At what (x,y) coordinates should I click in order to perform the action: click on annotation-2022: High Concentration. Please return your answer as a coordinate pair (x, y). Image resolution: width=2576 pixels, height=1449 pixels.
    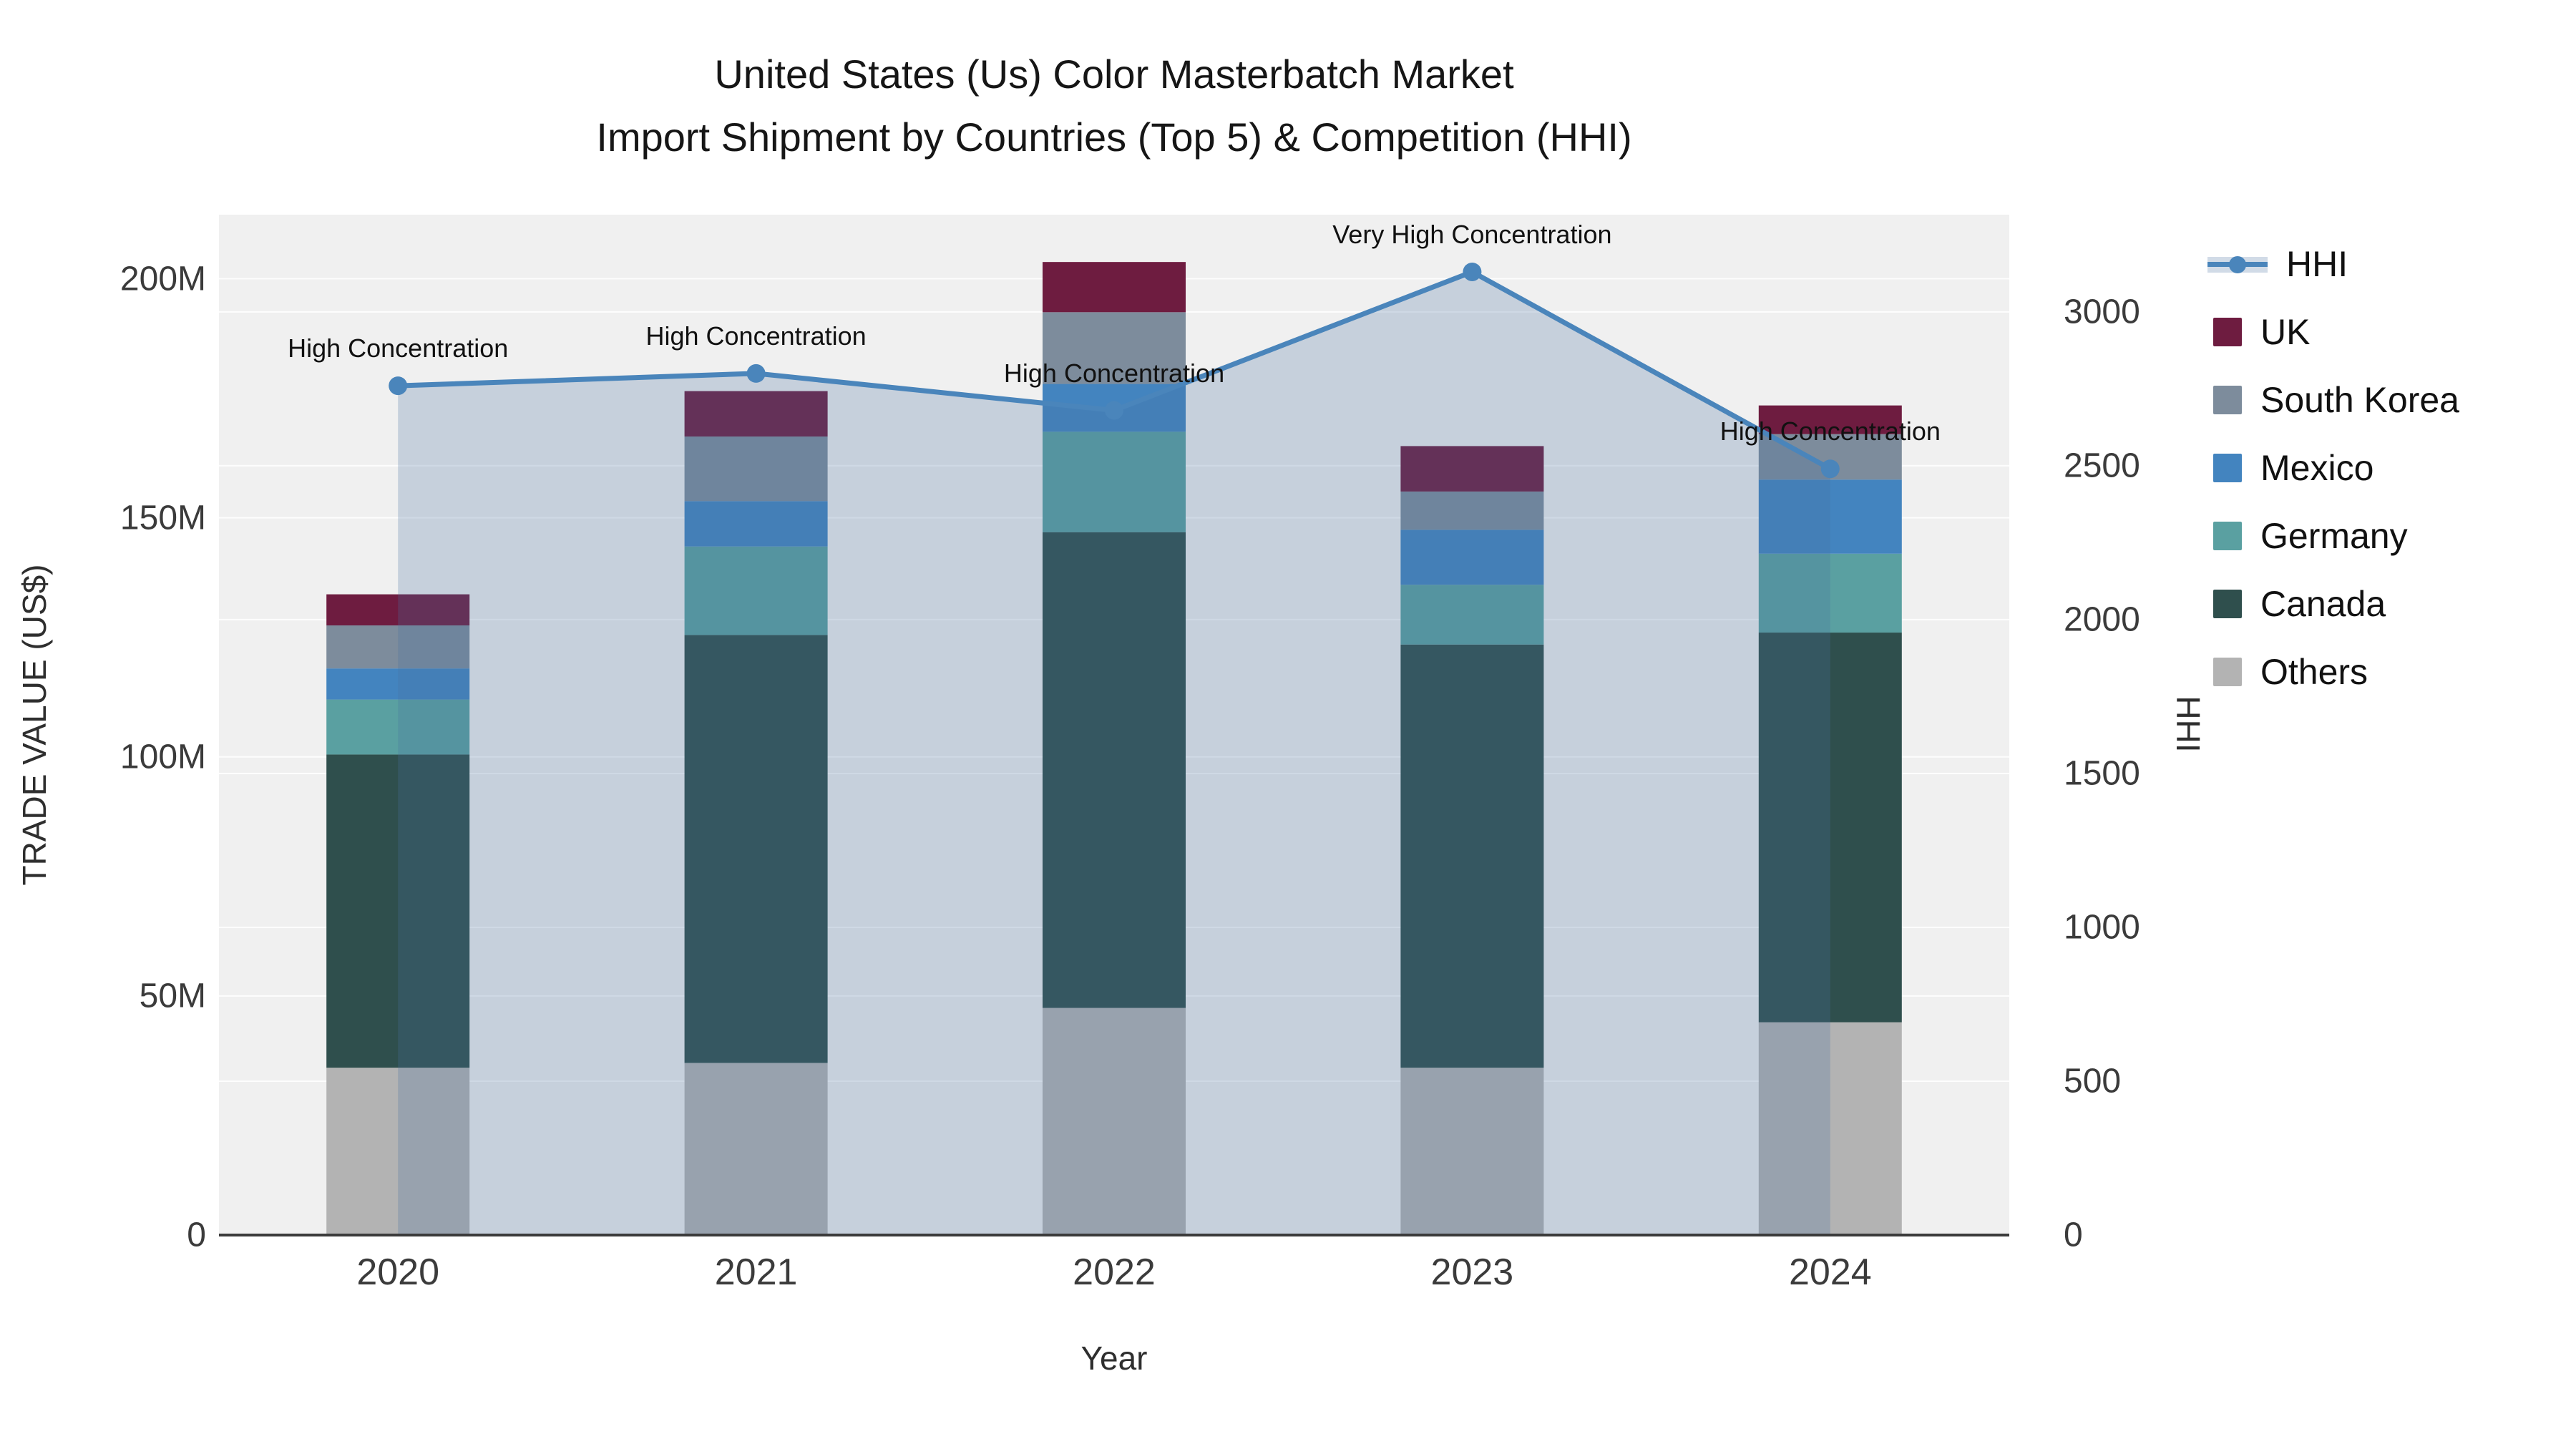
    Looking at the image, I should click on (1114, 373).